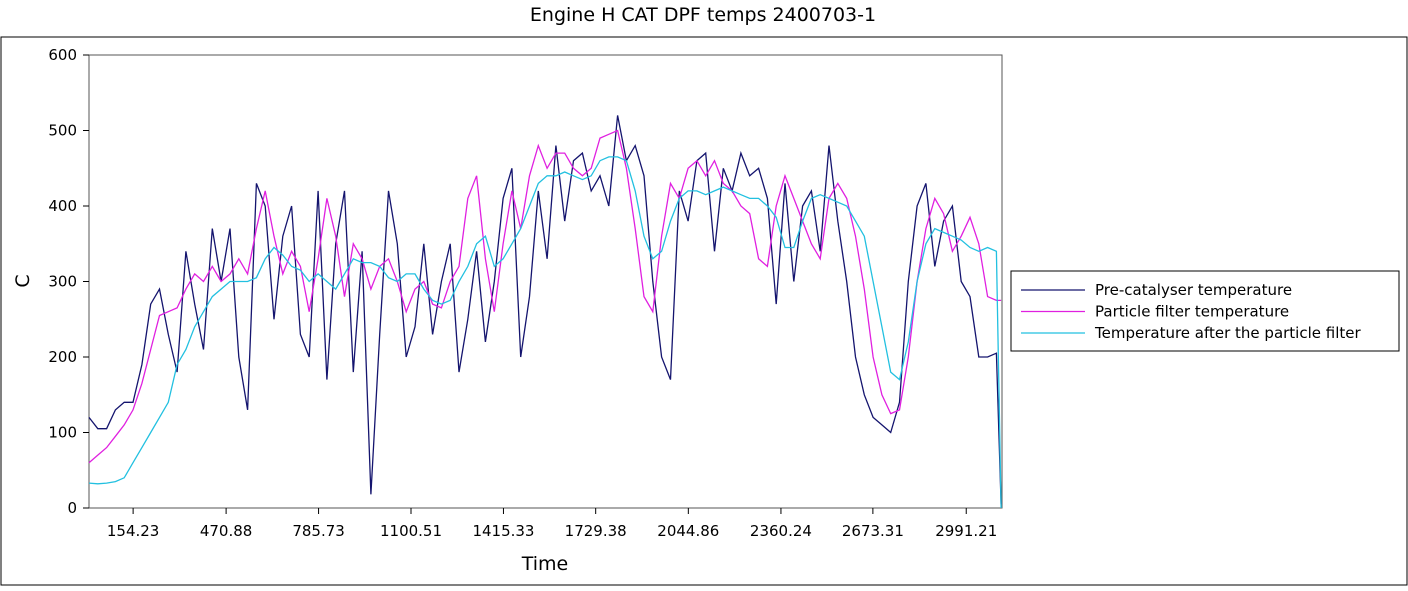 The width and height of the screenshot is (1408, 591). I want to click on y-tick-label: 100, so click(62, 433).